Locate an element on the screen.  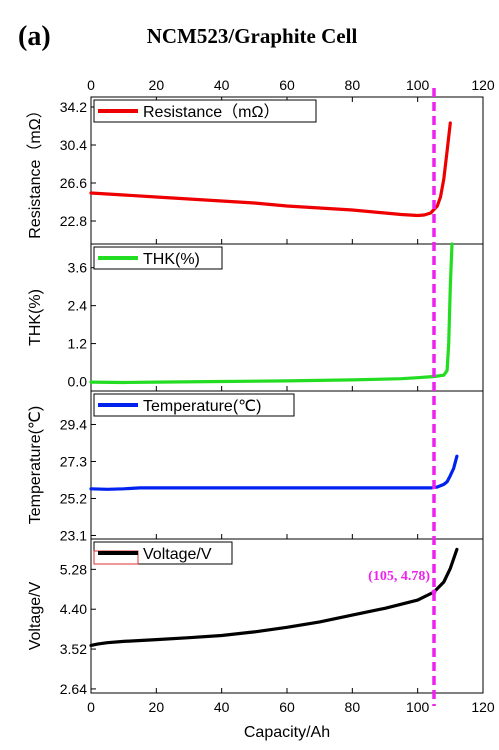
y-axis-label: THK(%) is located at coordinates (35, 317).